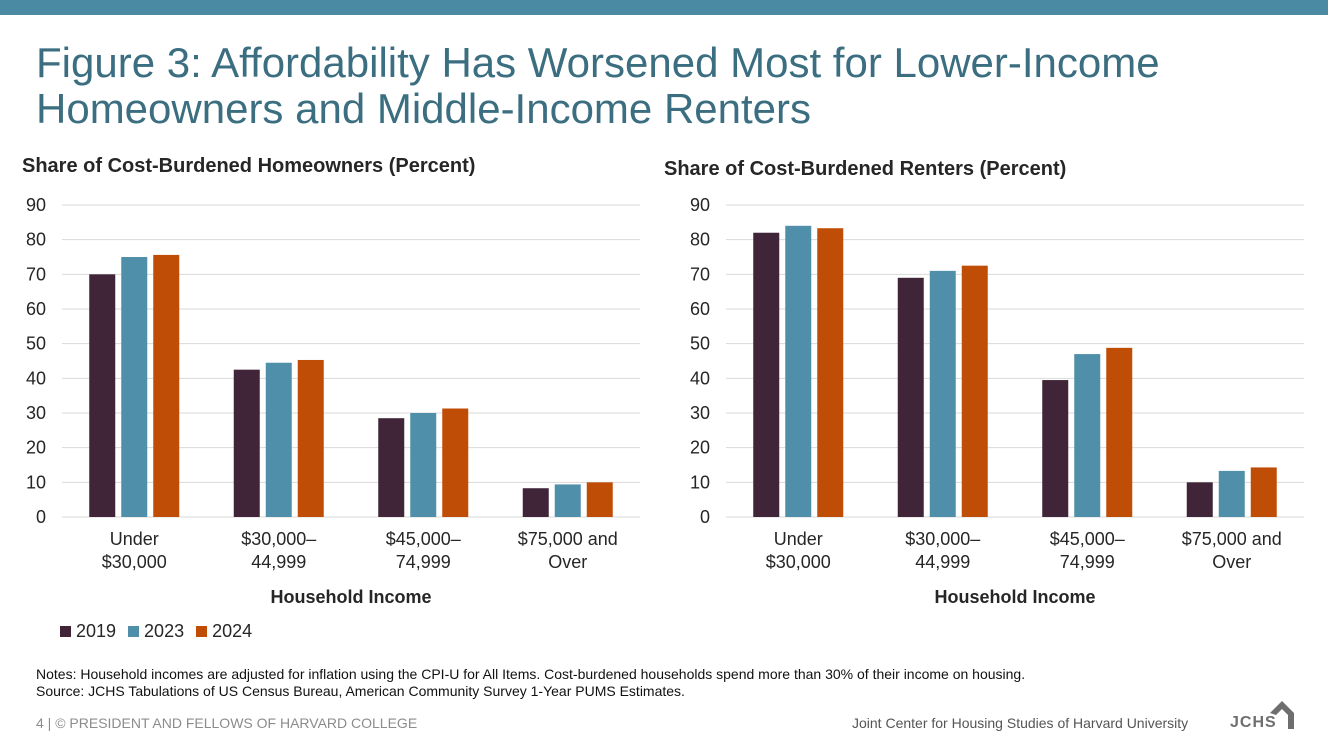 The image size is (1328, 747). Describe the element at coordinates (664, 7) in the screenshot. I see `top-accent-bar` at that location.